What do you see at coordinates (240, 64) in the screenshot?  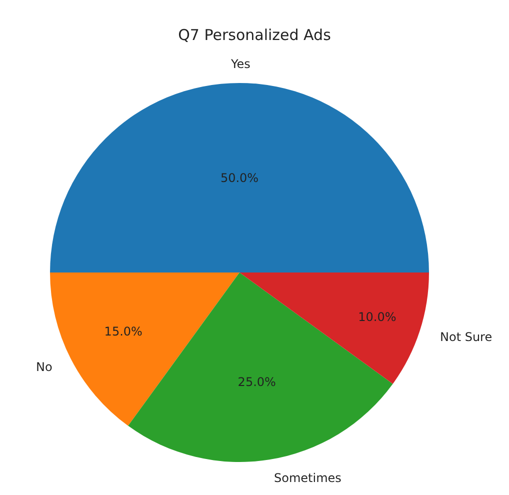 I see `slice-label: Yes` at bounding box center [240, 64].